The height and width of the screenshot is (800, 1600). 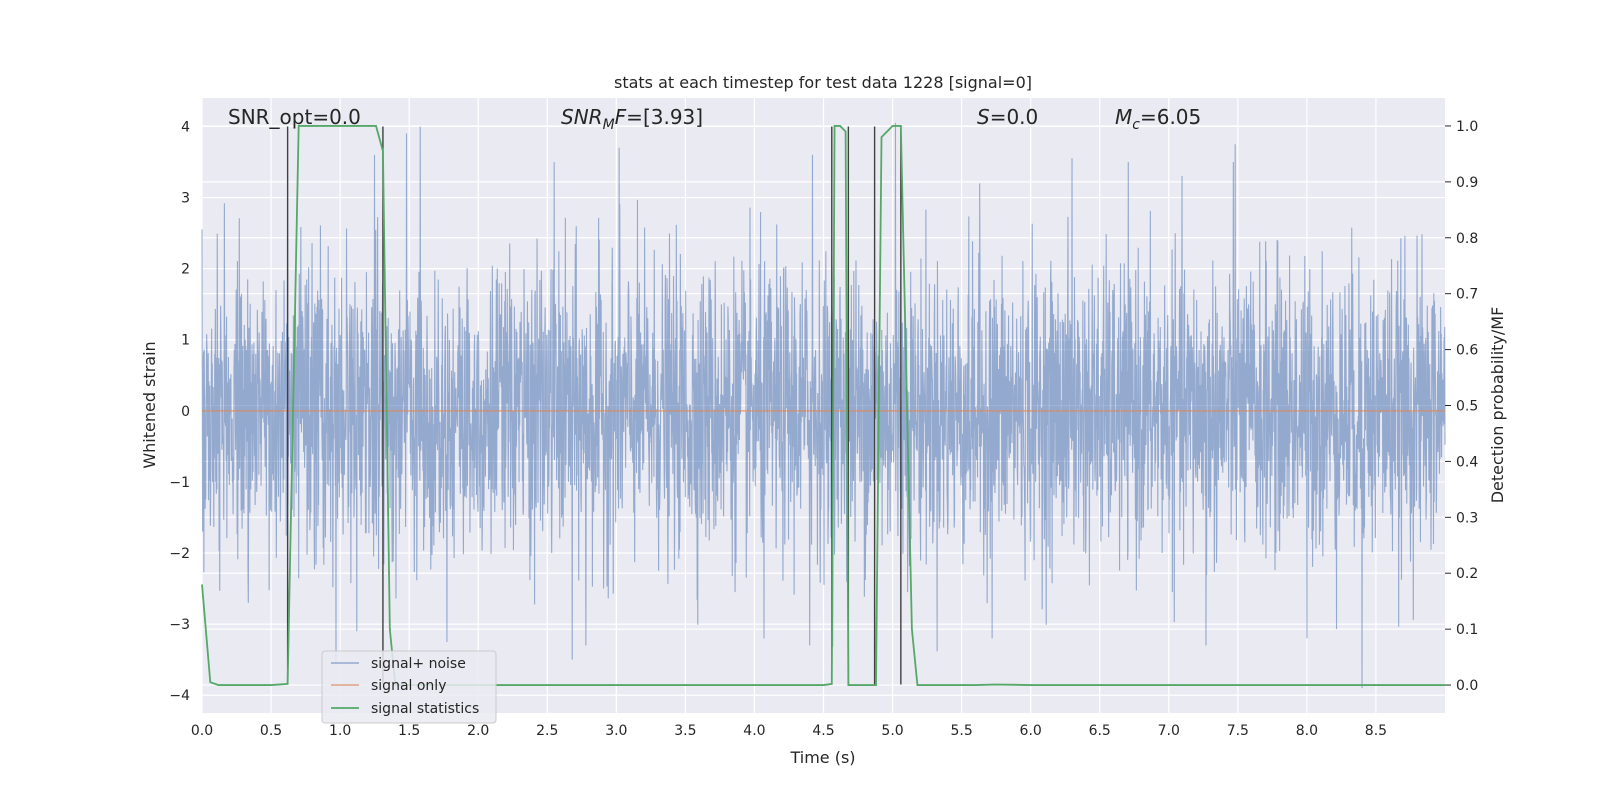 I want to click on right-tick-label: 1.0, so click(x=1467, y=127).